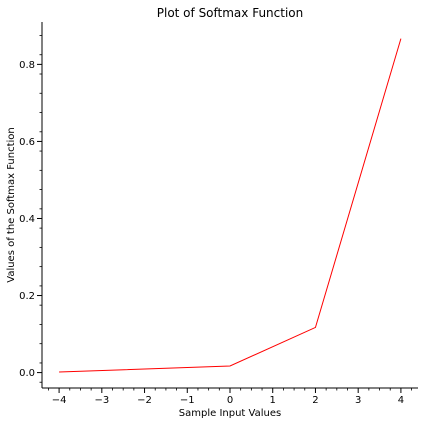  Describe the element at coordinates (27, 219) in the screenshot. I see `y-tick-label: 0.4` at that location.